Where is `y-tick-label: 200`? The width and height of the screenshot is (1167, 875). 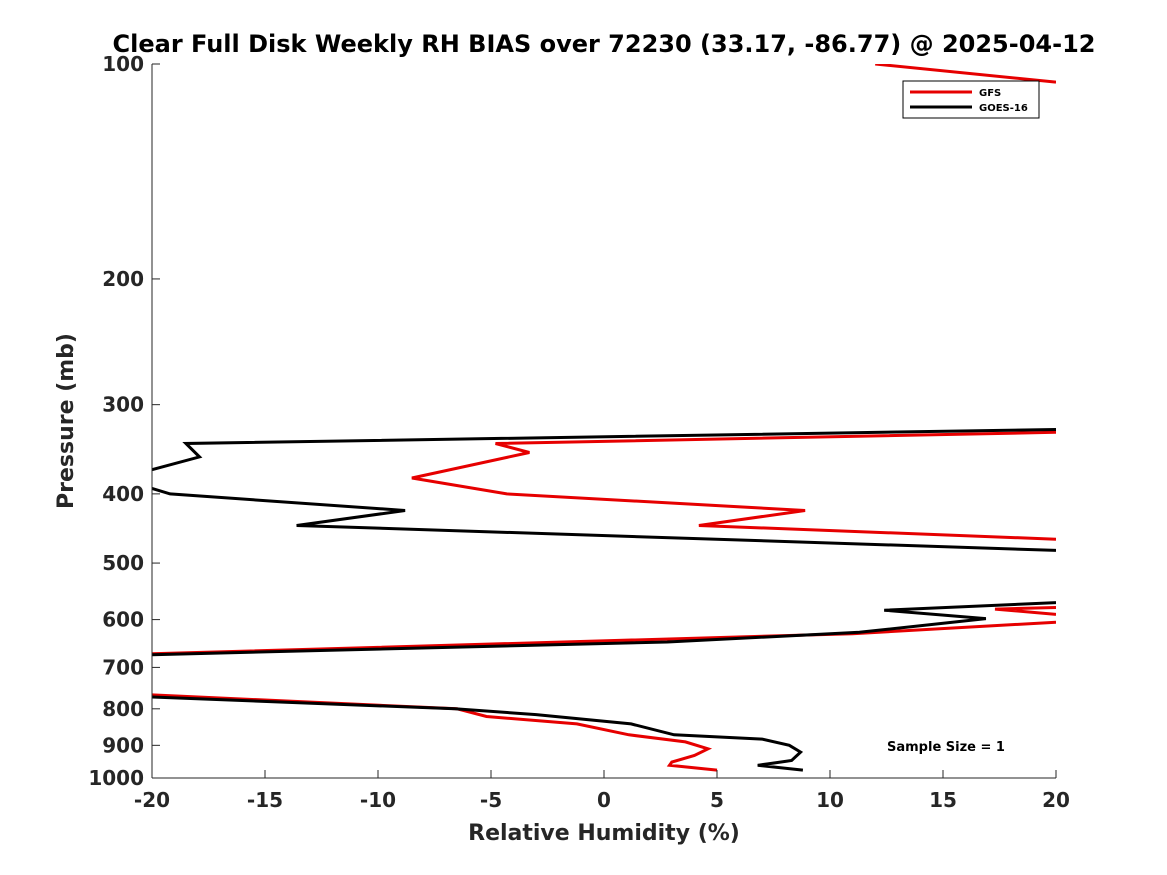 y-tick-label: 200 is located at coordinates (123, 279).